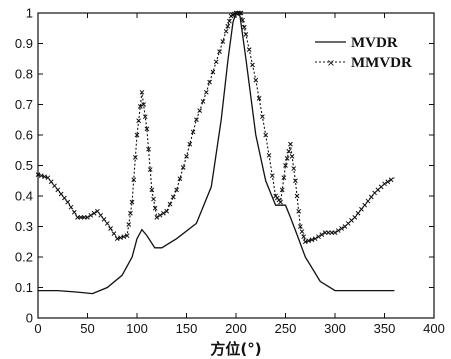 The width and height of the screenshot is (451, 359). I want to click on x-tick-label: 200, so click(236, 328).